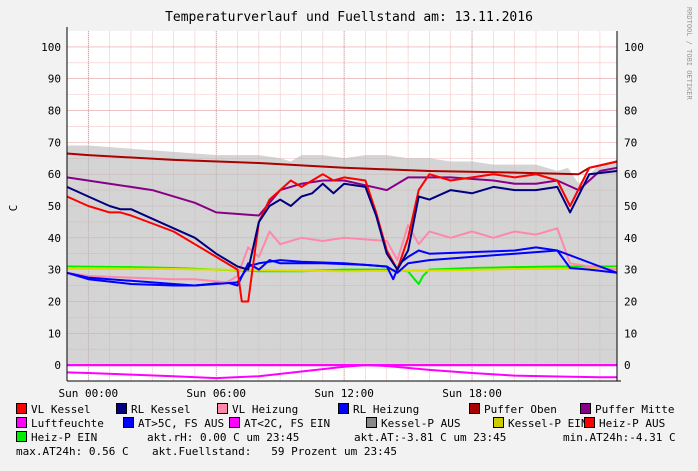 The height and width of the screenshot is (471, 698). I want to click on rrdtool-watermark: RRDTOOL / TOBI OETIKER, so click(689, 54).